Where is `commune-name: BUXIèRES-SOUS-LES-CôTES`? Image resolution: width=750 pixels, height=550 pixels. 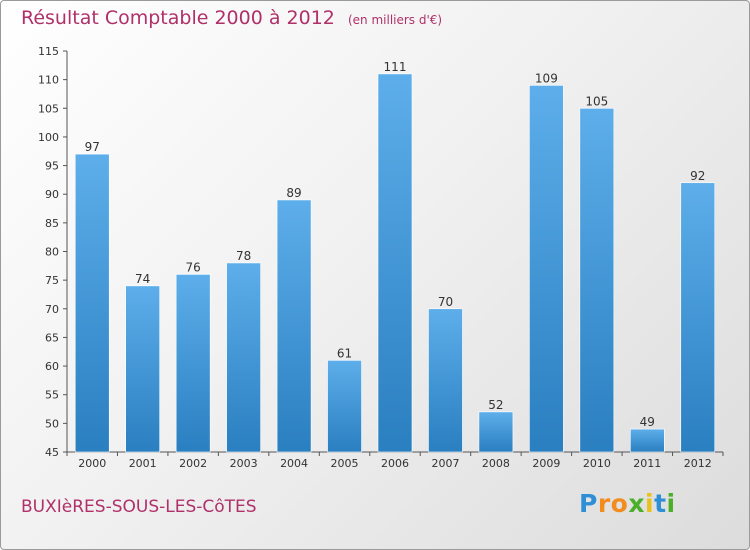
commune-name: BUXIèRES-SOUS-LES-CôTES is located at coordinates (139, 507).